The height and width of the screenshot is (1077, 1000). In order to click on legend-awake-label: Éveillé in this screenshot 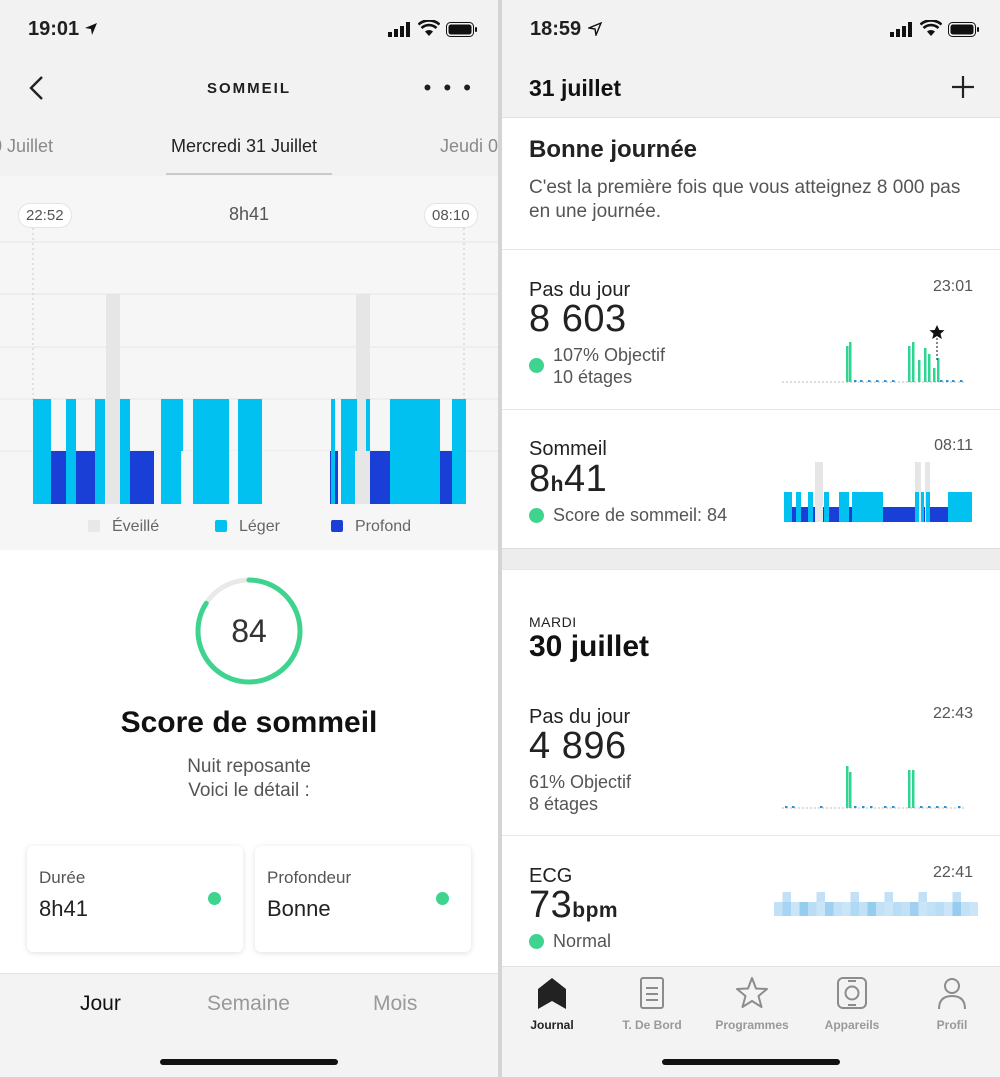, I will do `click(136, 526)`.